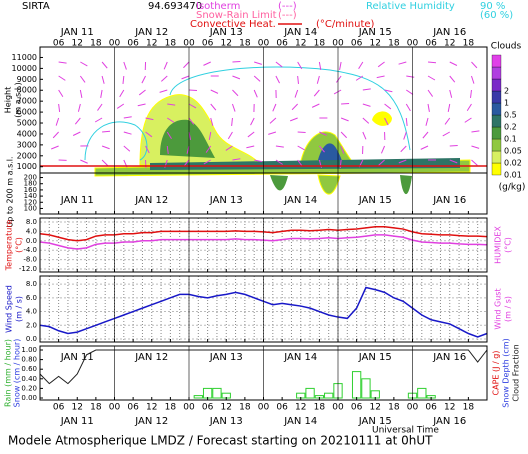 This screenshot has height=454, width=528. I want to click on colorbar-unit: (g/kg), so click(512, 188).